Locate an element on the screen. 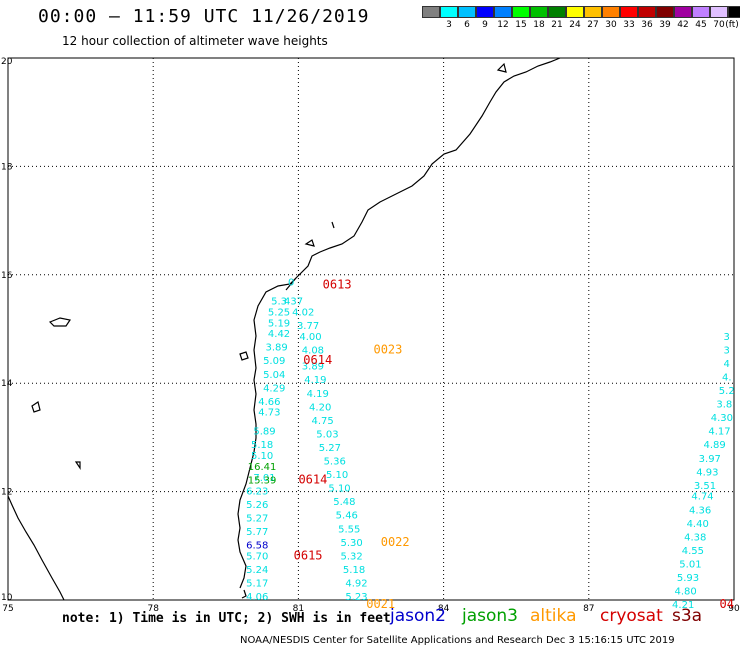  wave-height-reading: 15.39 is located at coordinates (262, 480).